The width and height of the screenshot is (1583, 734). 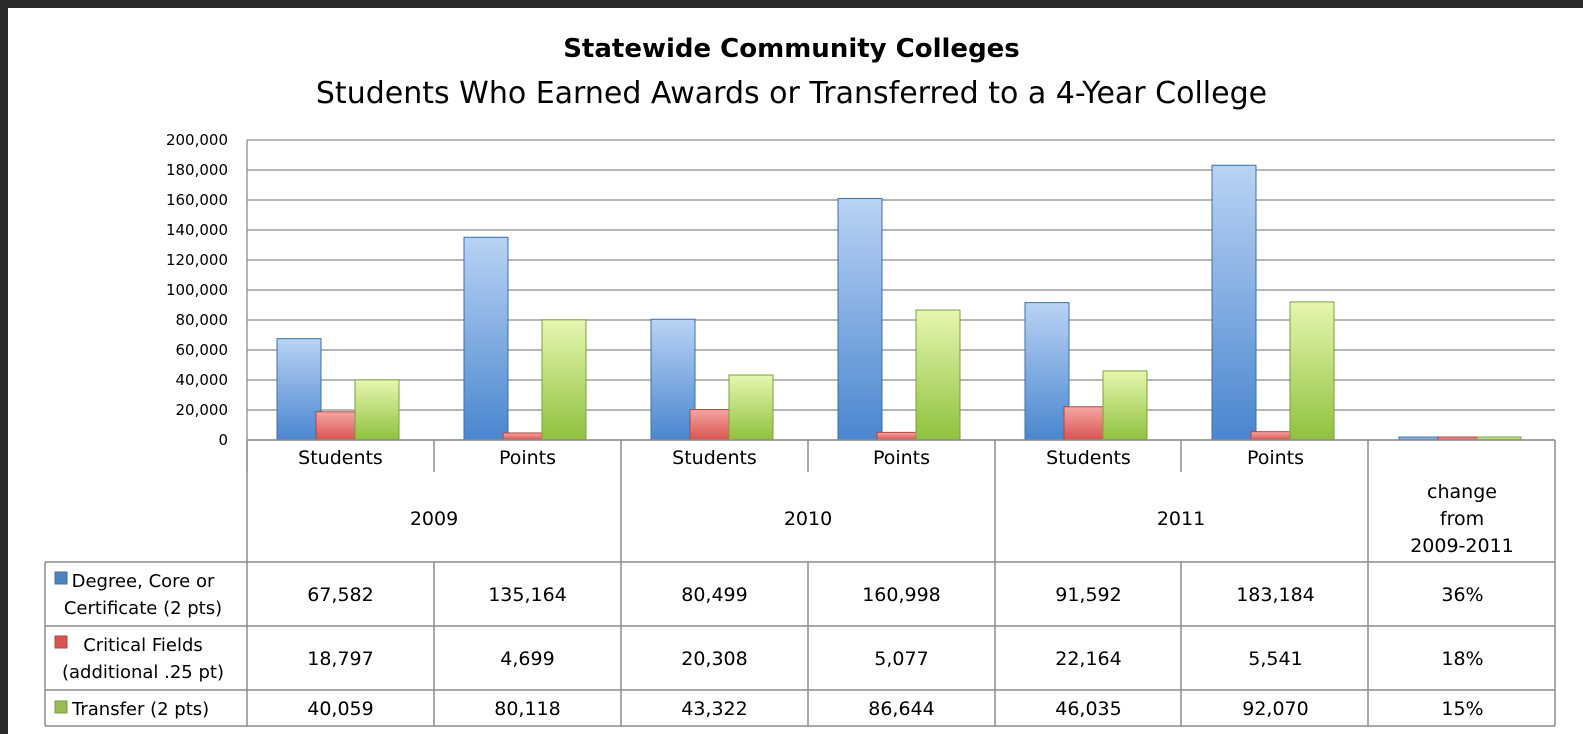 I want to click on y-tick-label: 120,000, so click(x=197, y=260).